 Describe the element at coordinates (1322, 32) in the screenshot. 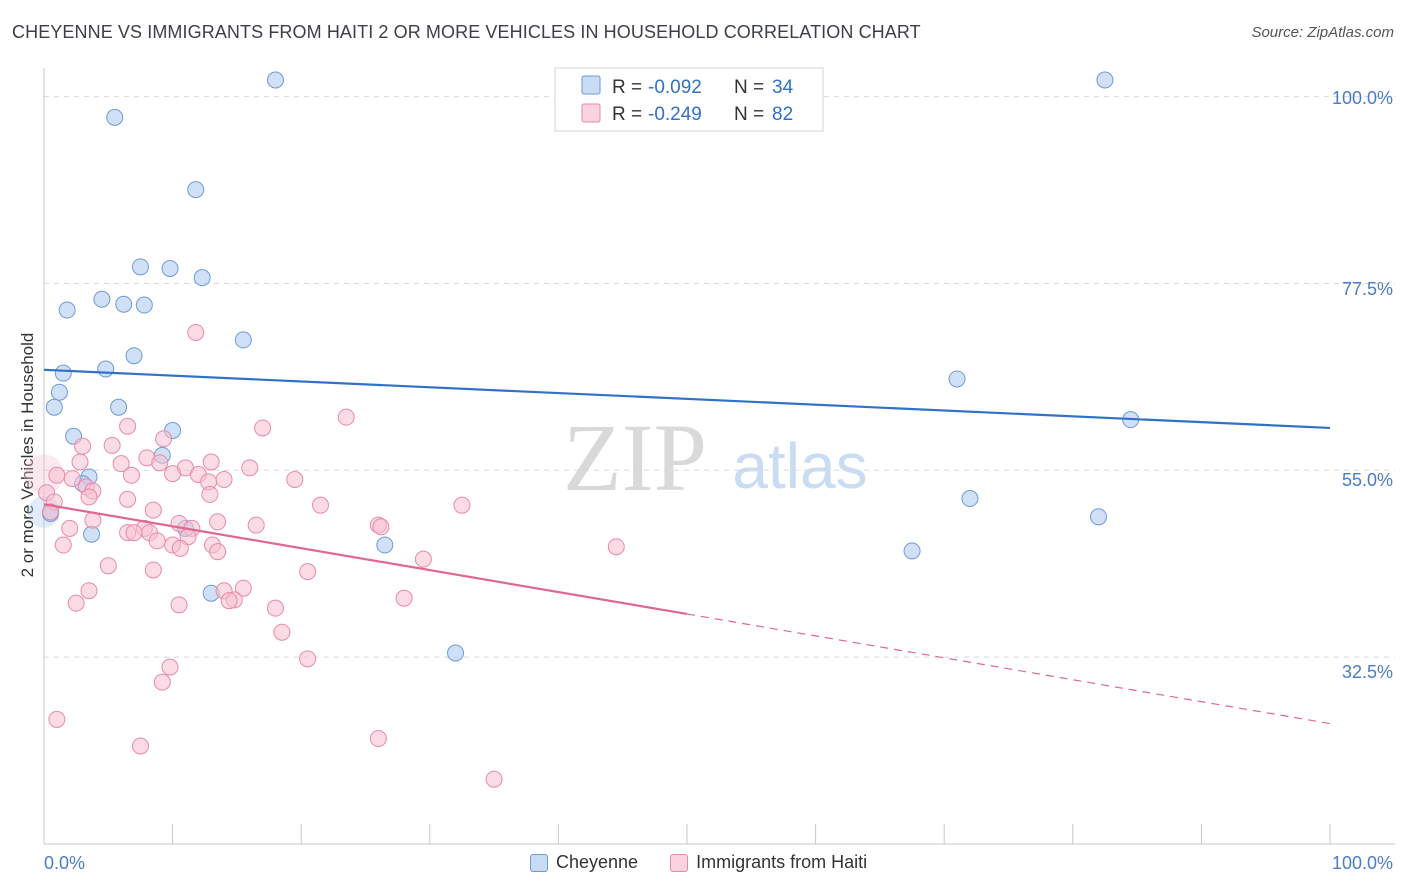

I see `chart-source: Source: ZipAtlas.com` at that location.